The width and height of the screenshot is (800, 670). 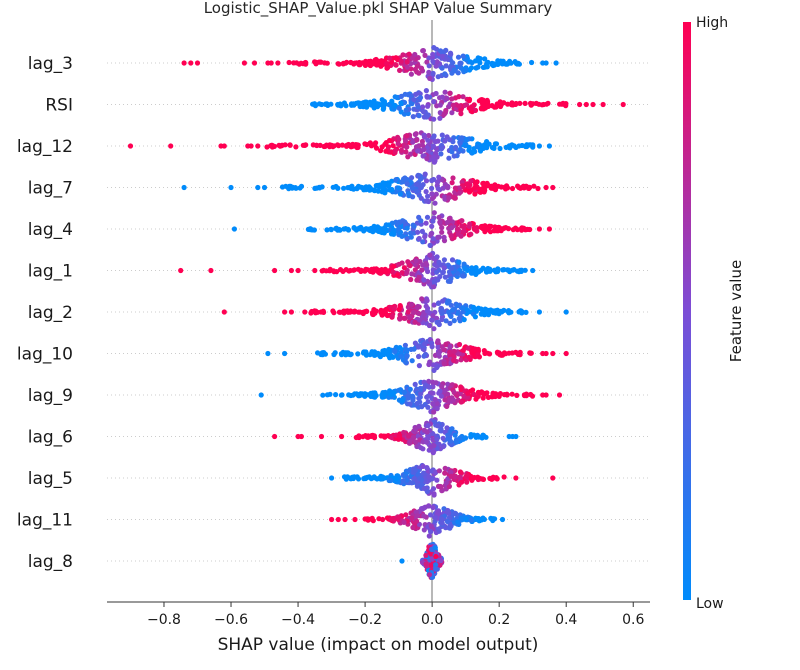 What do you see at coordinates (50, 313) in the screenshot?
I see `feature-label-lag-2: lag_2` at bounding box center [50, 313].